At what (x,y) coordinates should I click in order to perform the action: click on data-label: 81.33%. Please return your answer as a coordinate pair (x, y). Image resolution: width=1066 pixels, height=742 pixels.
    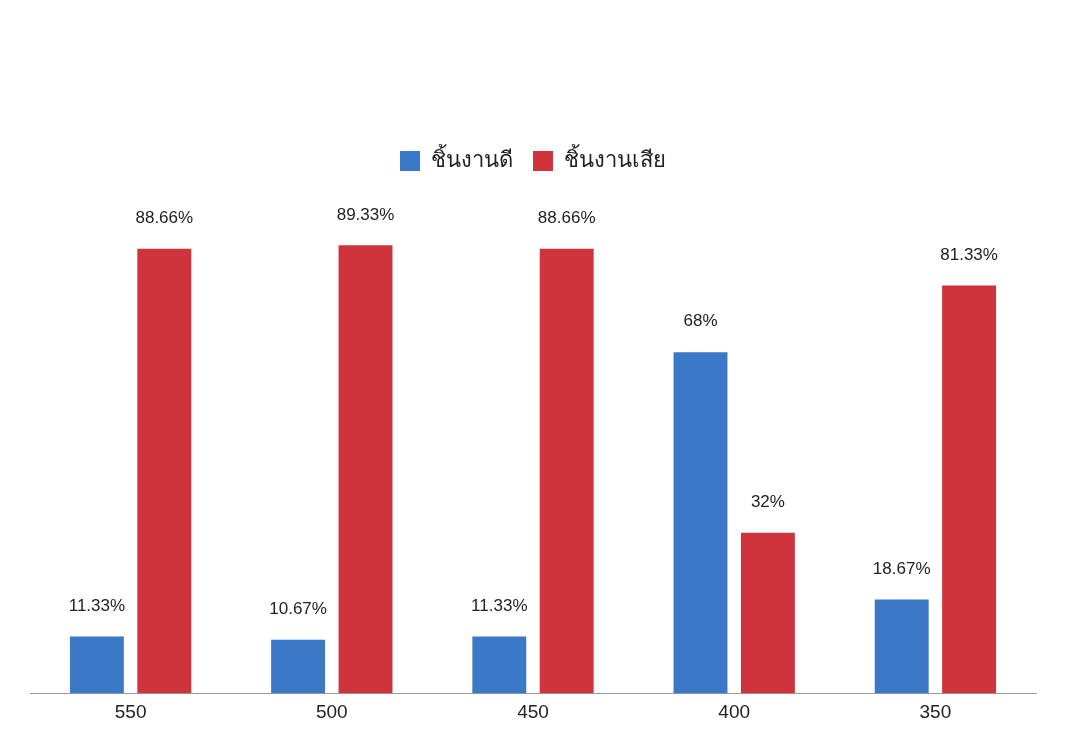
    Looking at the image, I should click on (969, 254).